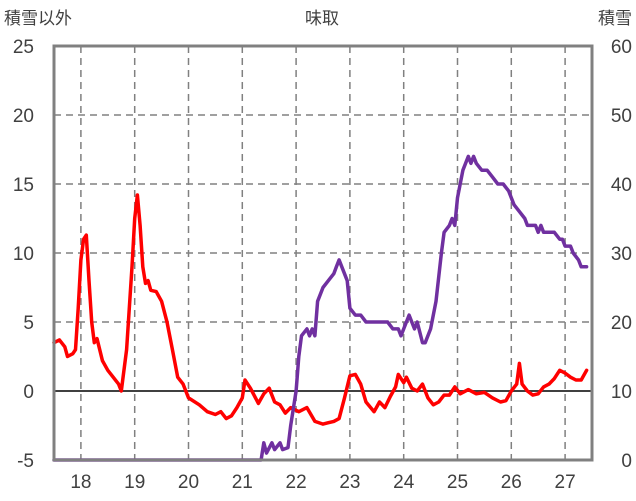 The image size is (636, 501). What do you see at coordinates (242, 482) in the screenshot?
I see `x-tick-label: 21` at bounding box center [242, 482].